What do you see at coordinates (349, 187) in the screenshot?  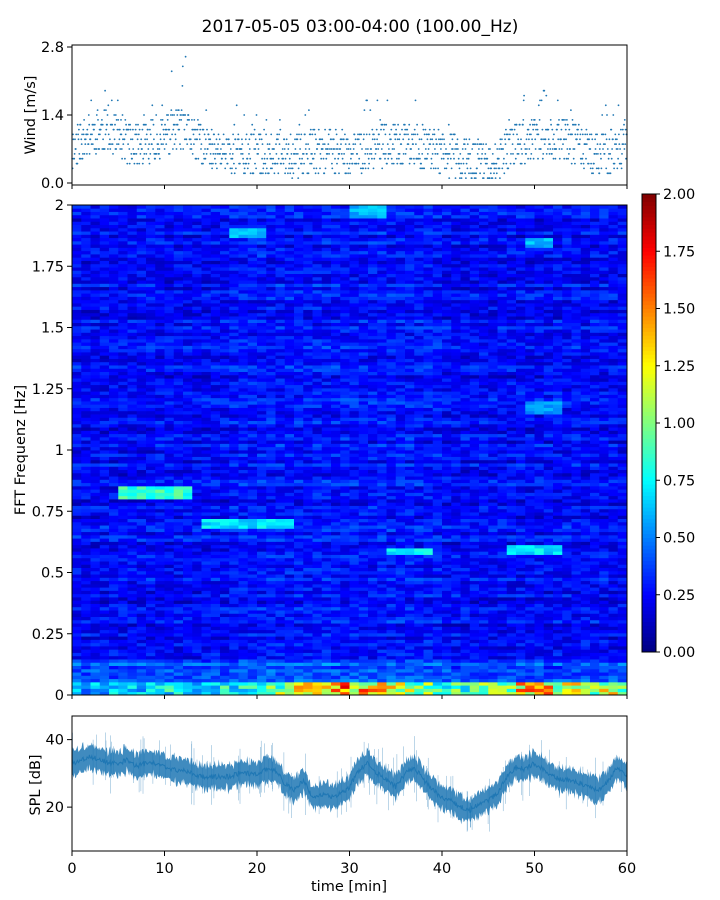 I see `wind-x-axis` at bounding box center [349, 187].